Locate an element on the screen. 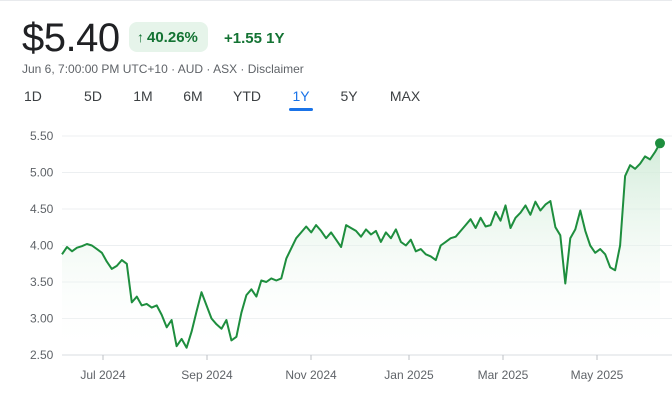  x-tick-label: Sep 2024 is located at coordinates (207, 375).